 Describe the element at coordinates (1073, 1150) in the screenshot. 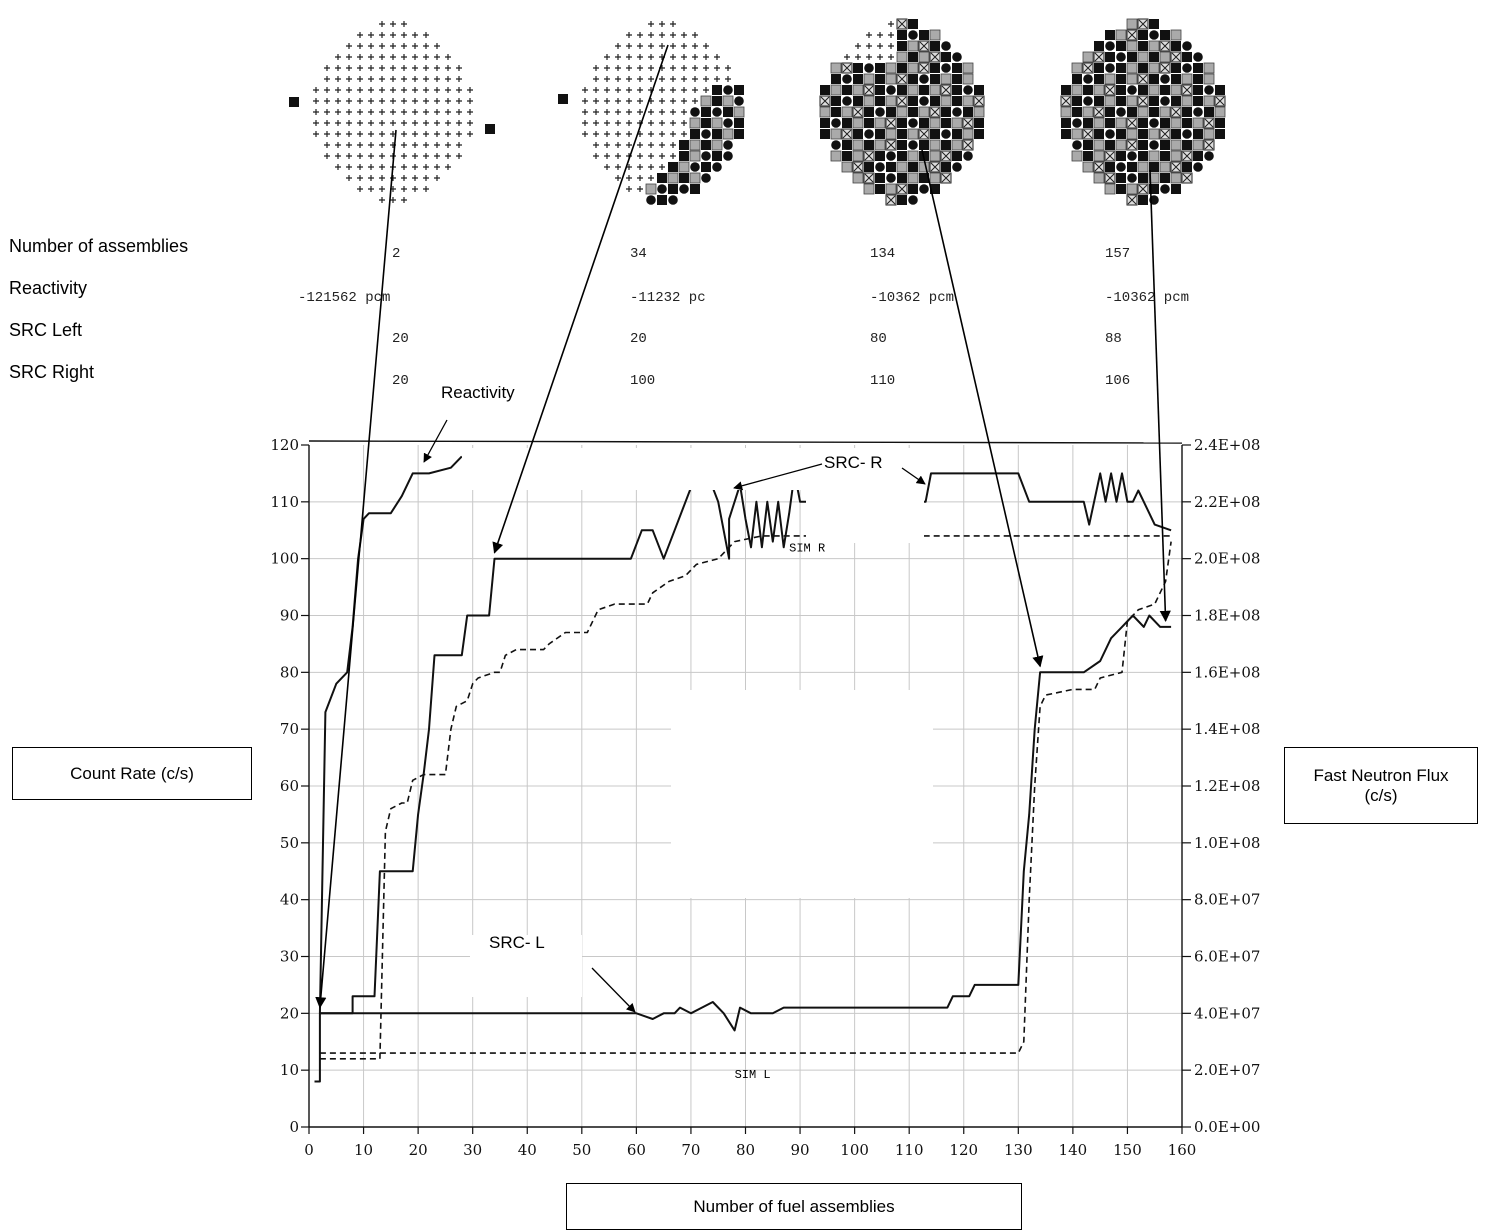

I see `x-tick-label: 140` at that location.